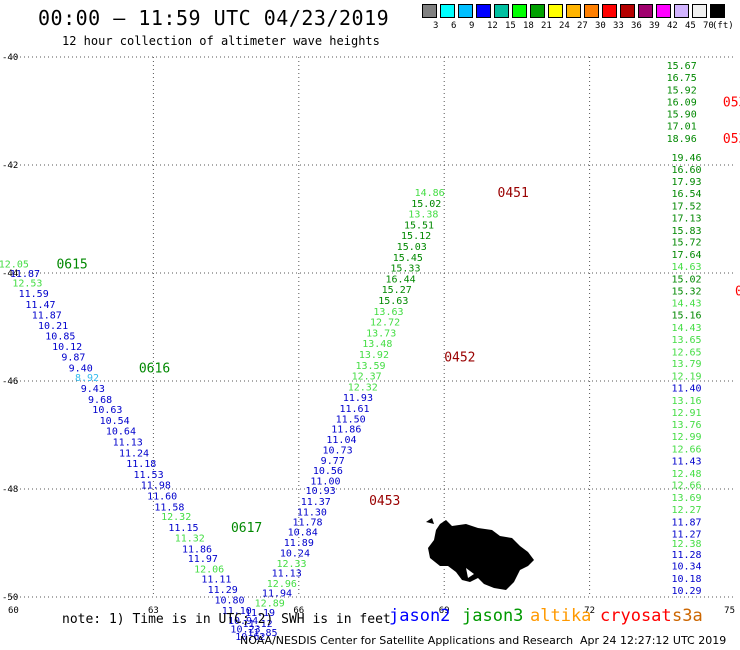 This screenshot has width=740, height=650. What do you see at coordinates (71, 264) in the screenshot?
I see `pass-time-label: 0615` at bounding box center [71, 264].